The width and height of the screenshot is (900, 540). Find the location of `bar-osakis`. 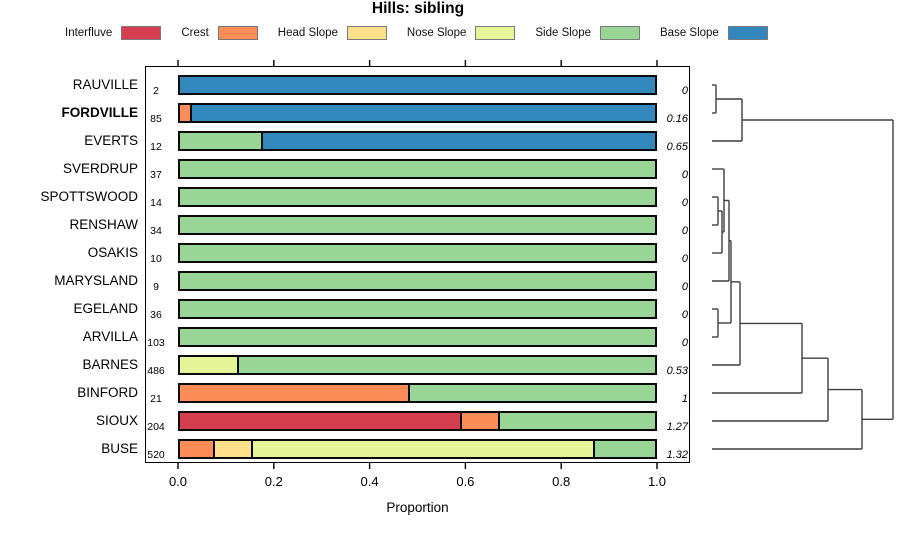

bar-osakis is located at coordinates (417, 253).